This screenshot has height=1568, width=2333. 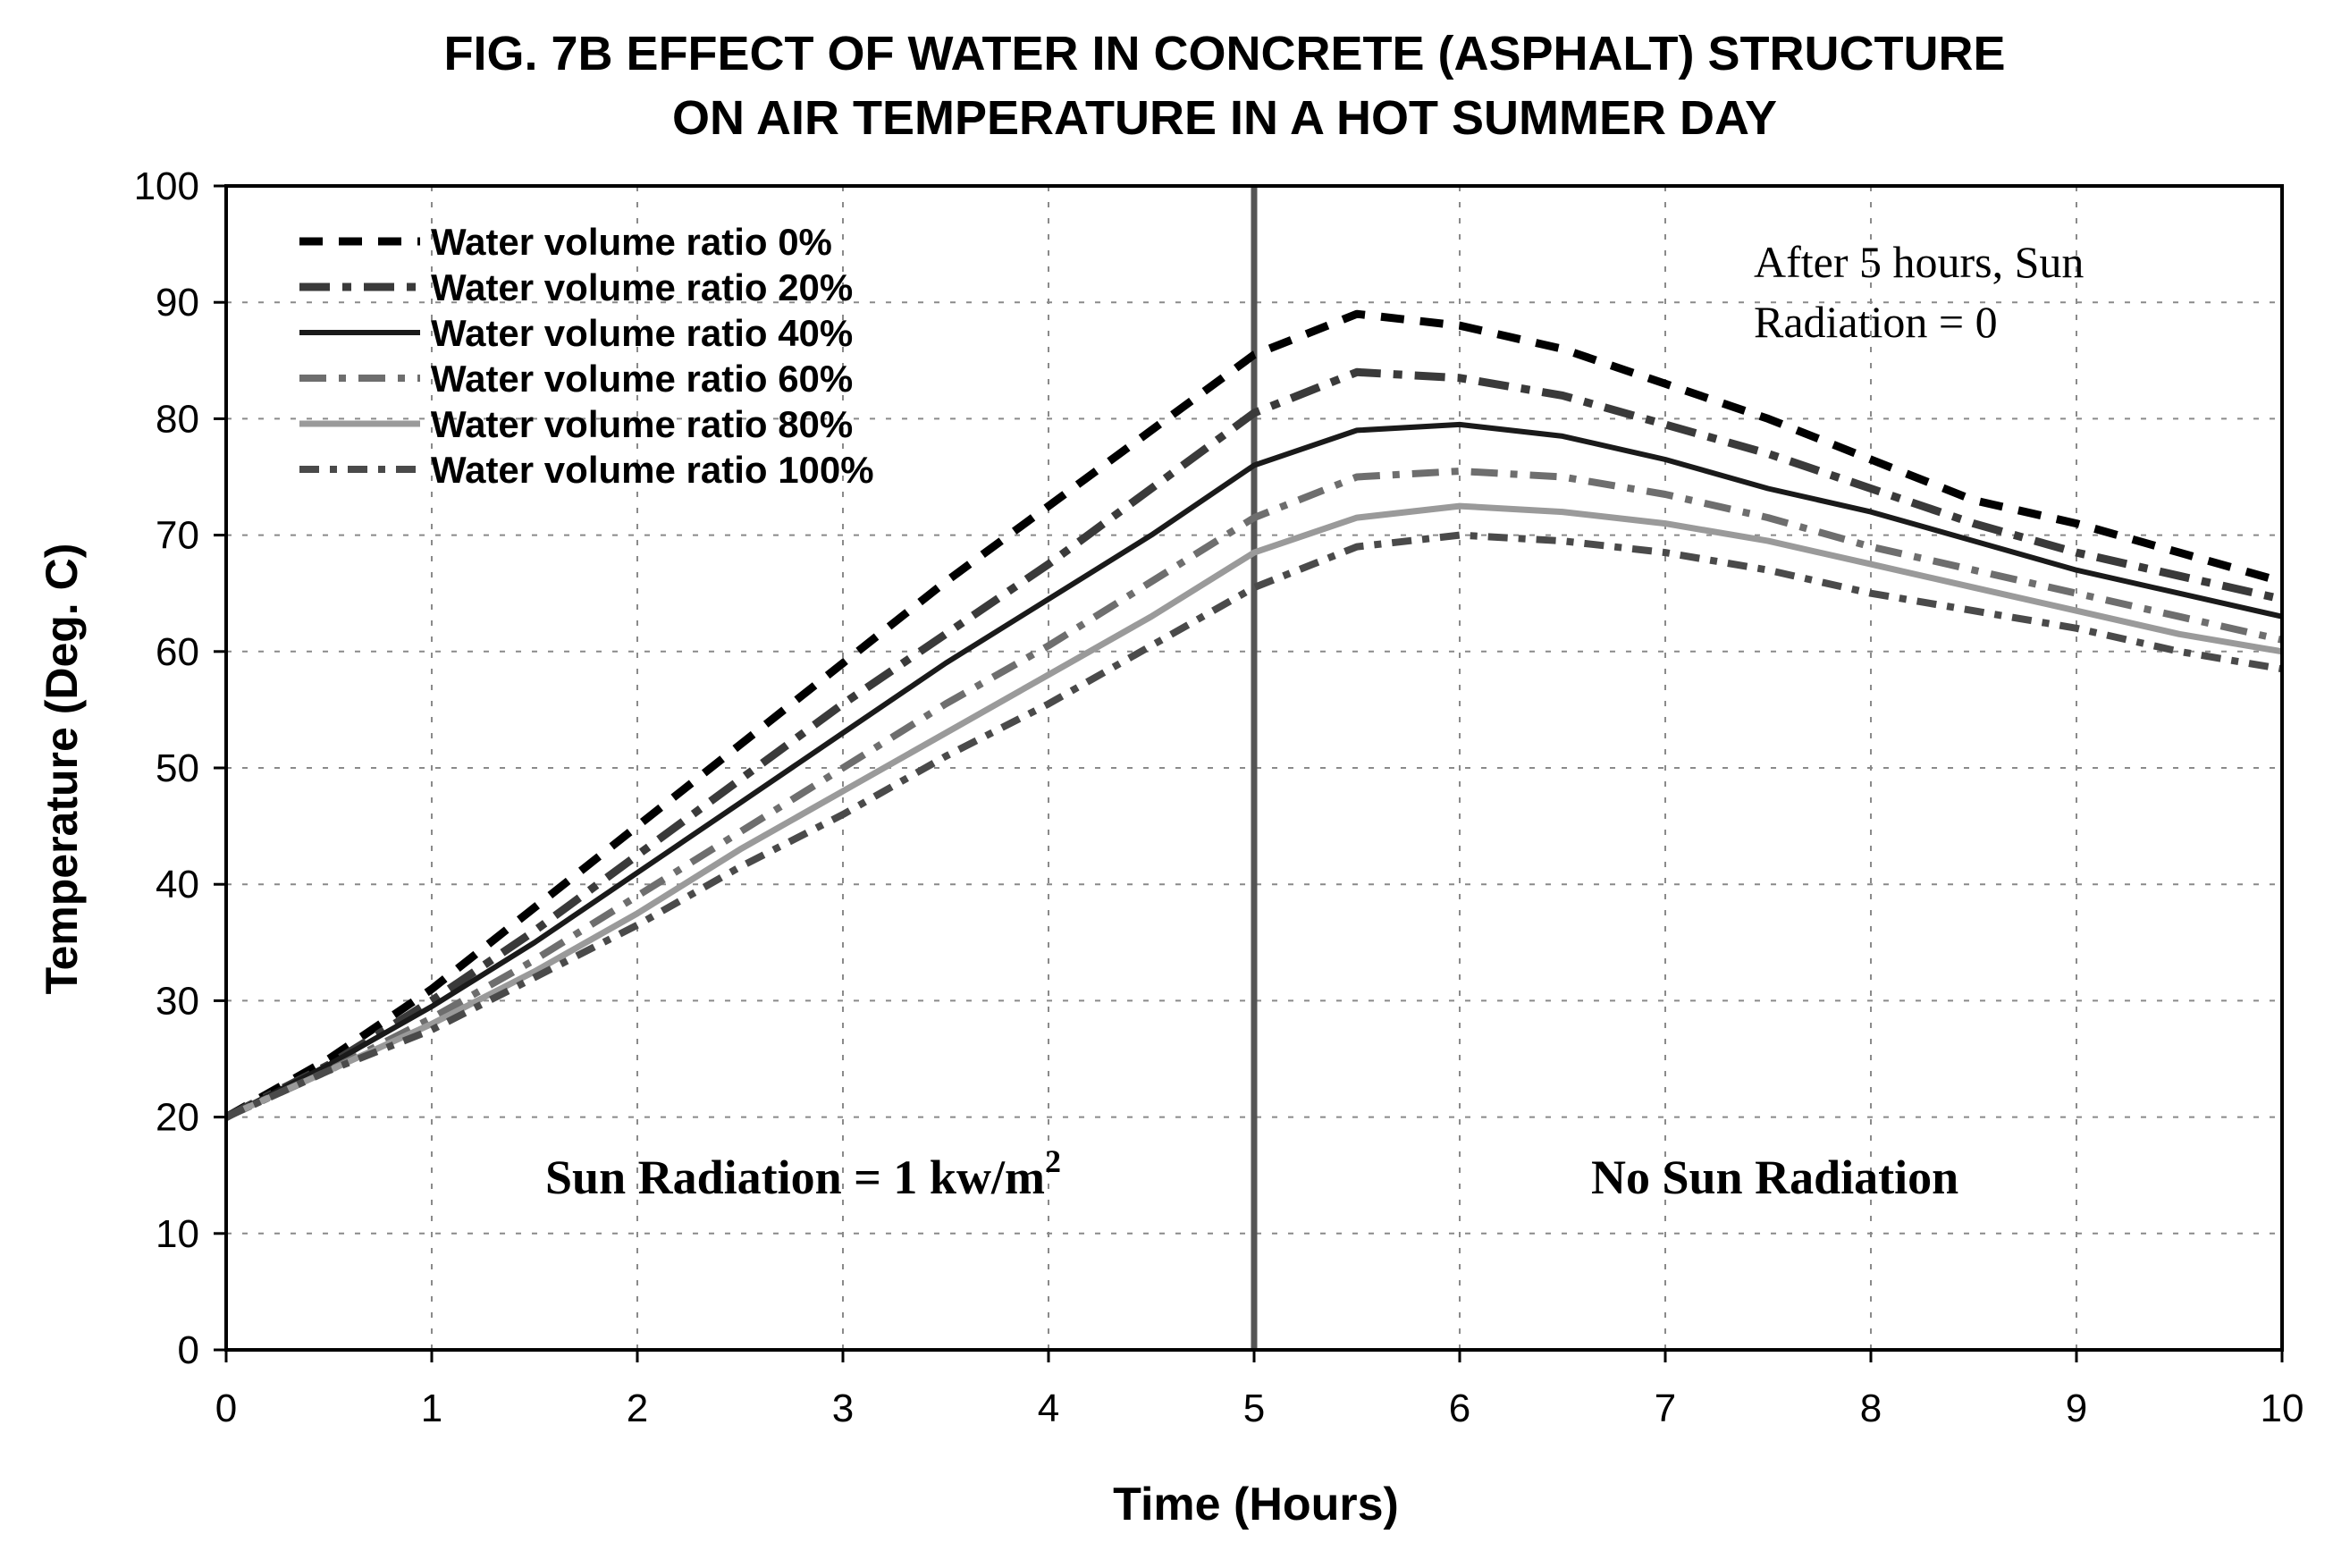 What do you see at coordinates (177, 303) in the screenshot?
I see `y-tick-label: 90` at bounding box center [177, 303].